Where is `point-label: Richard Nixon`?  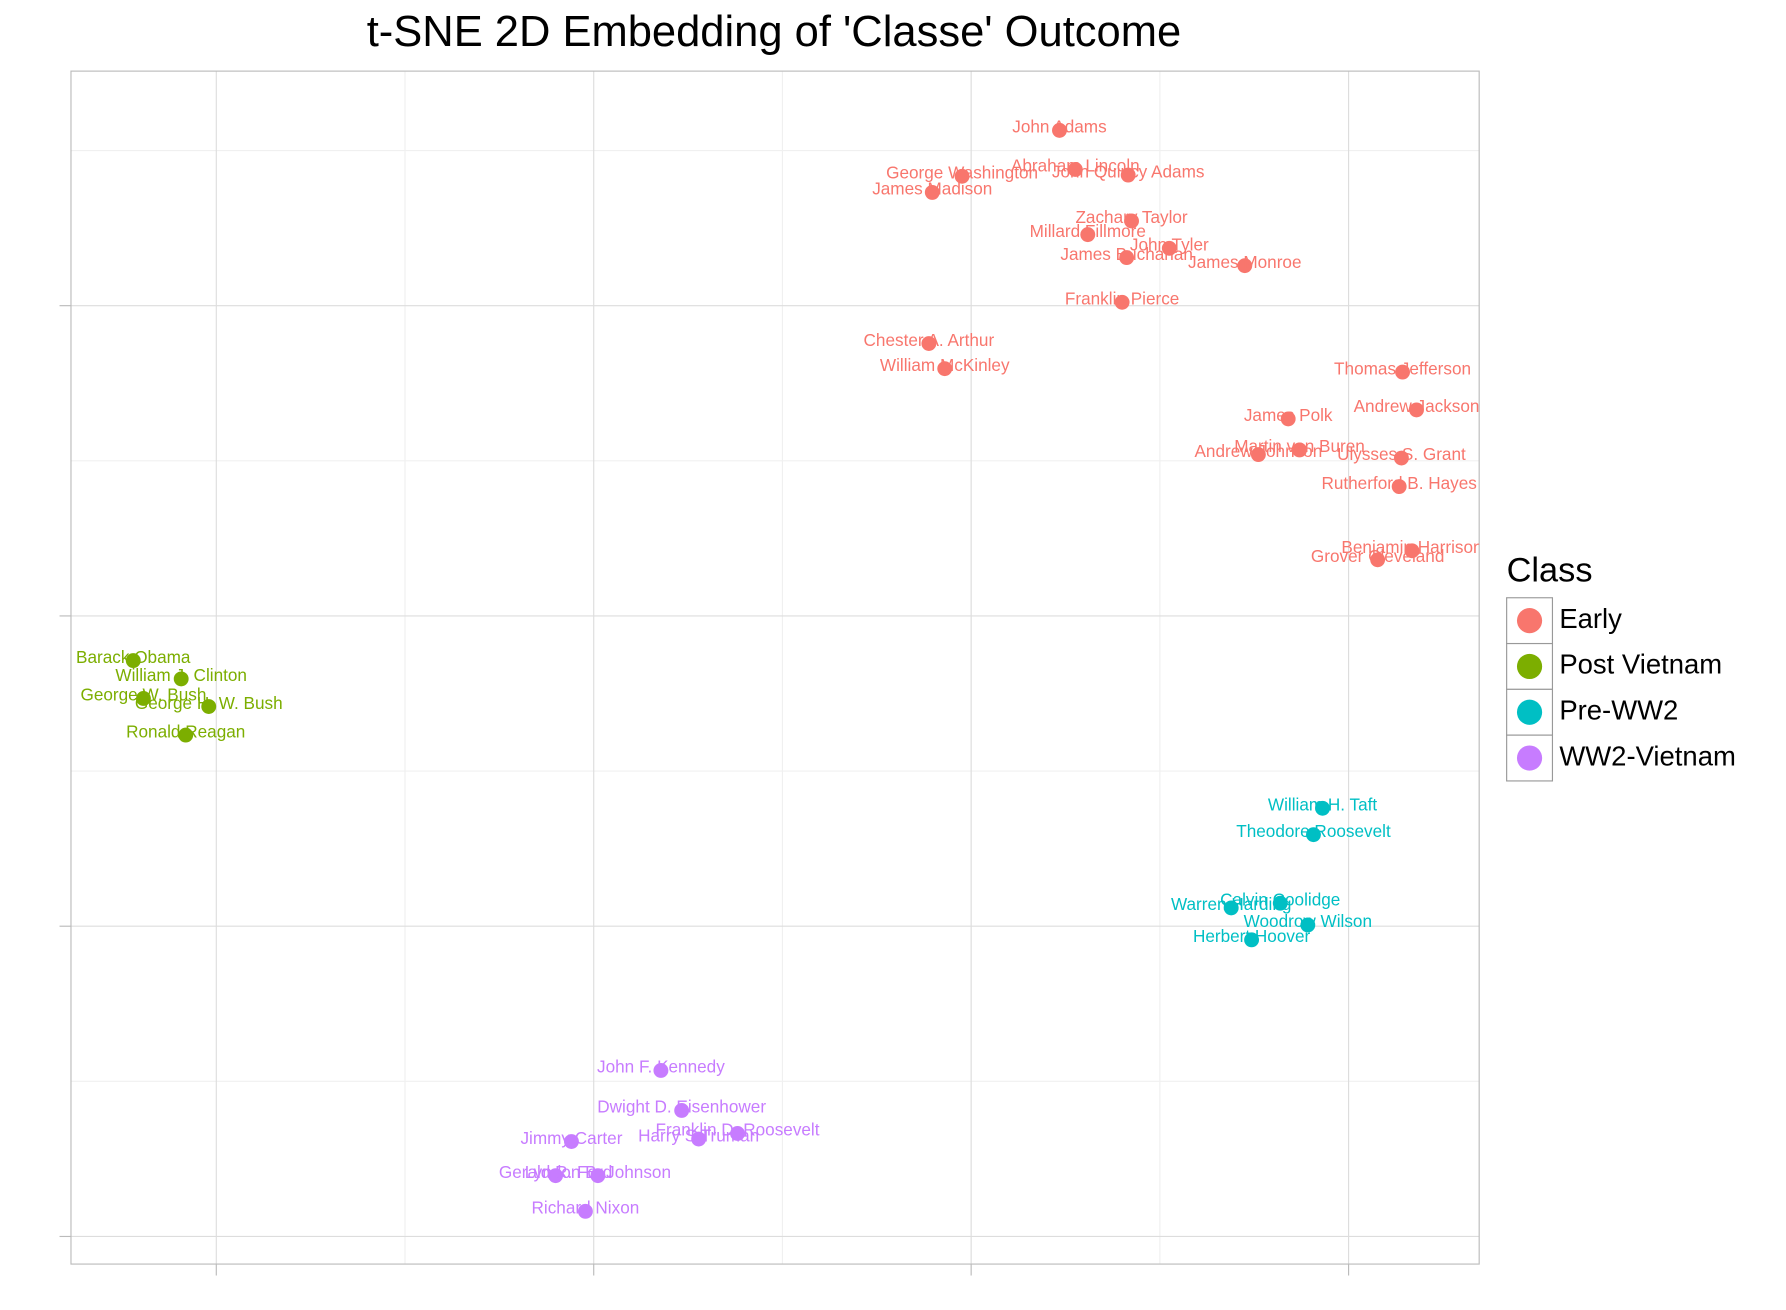 point-label: Richard Nixon is located at coordinates (586, 1208).